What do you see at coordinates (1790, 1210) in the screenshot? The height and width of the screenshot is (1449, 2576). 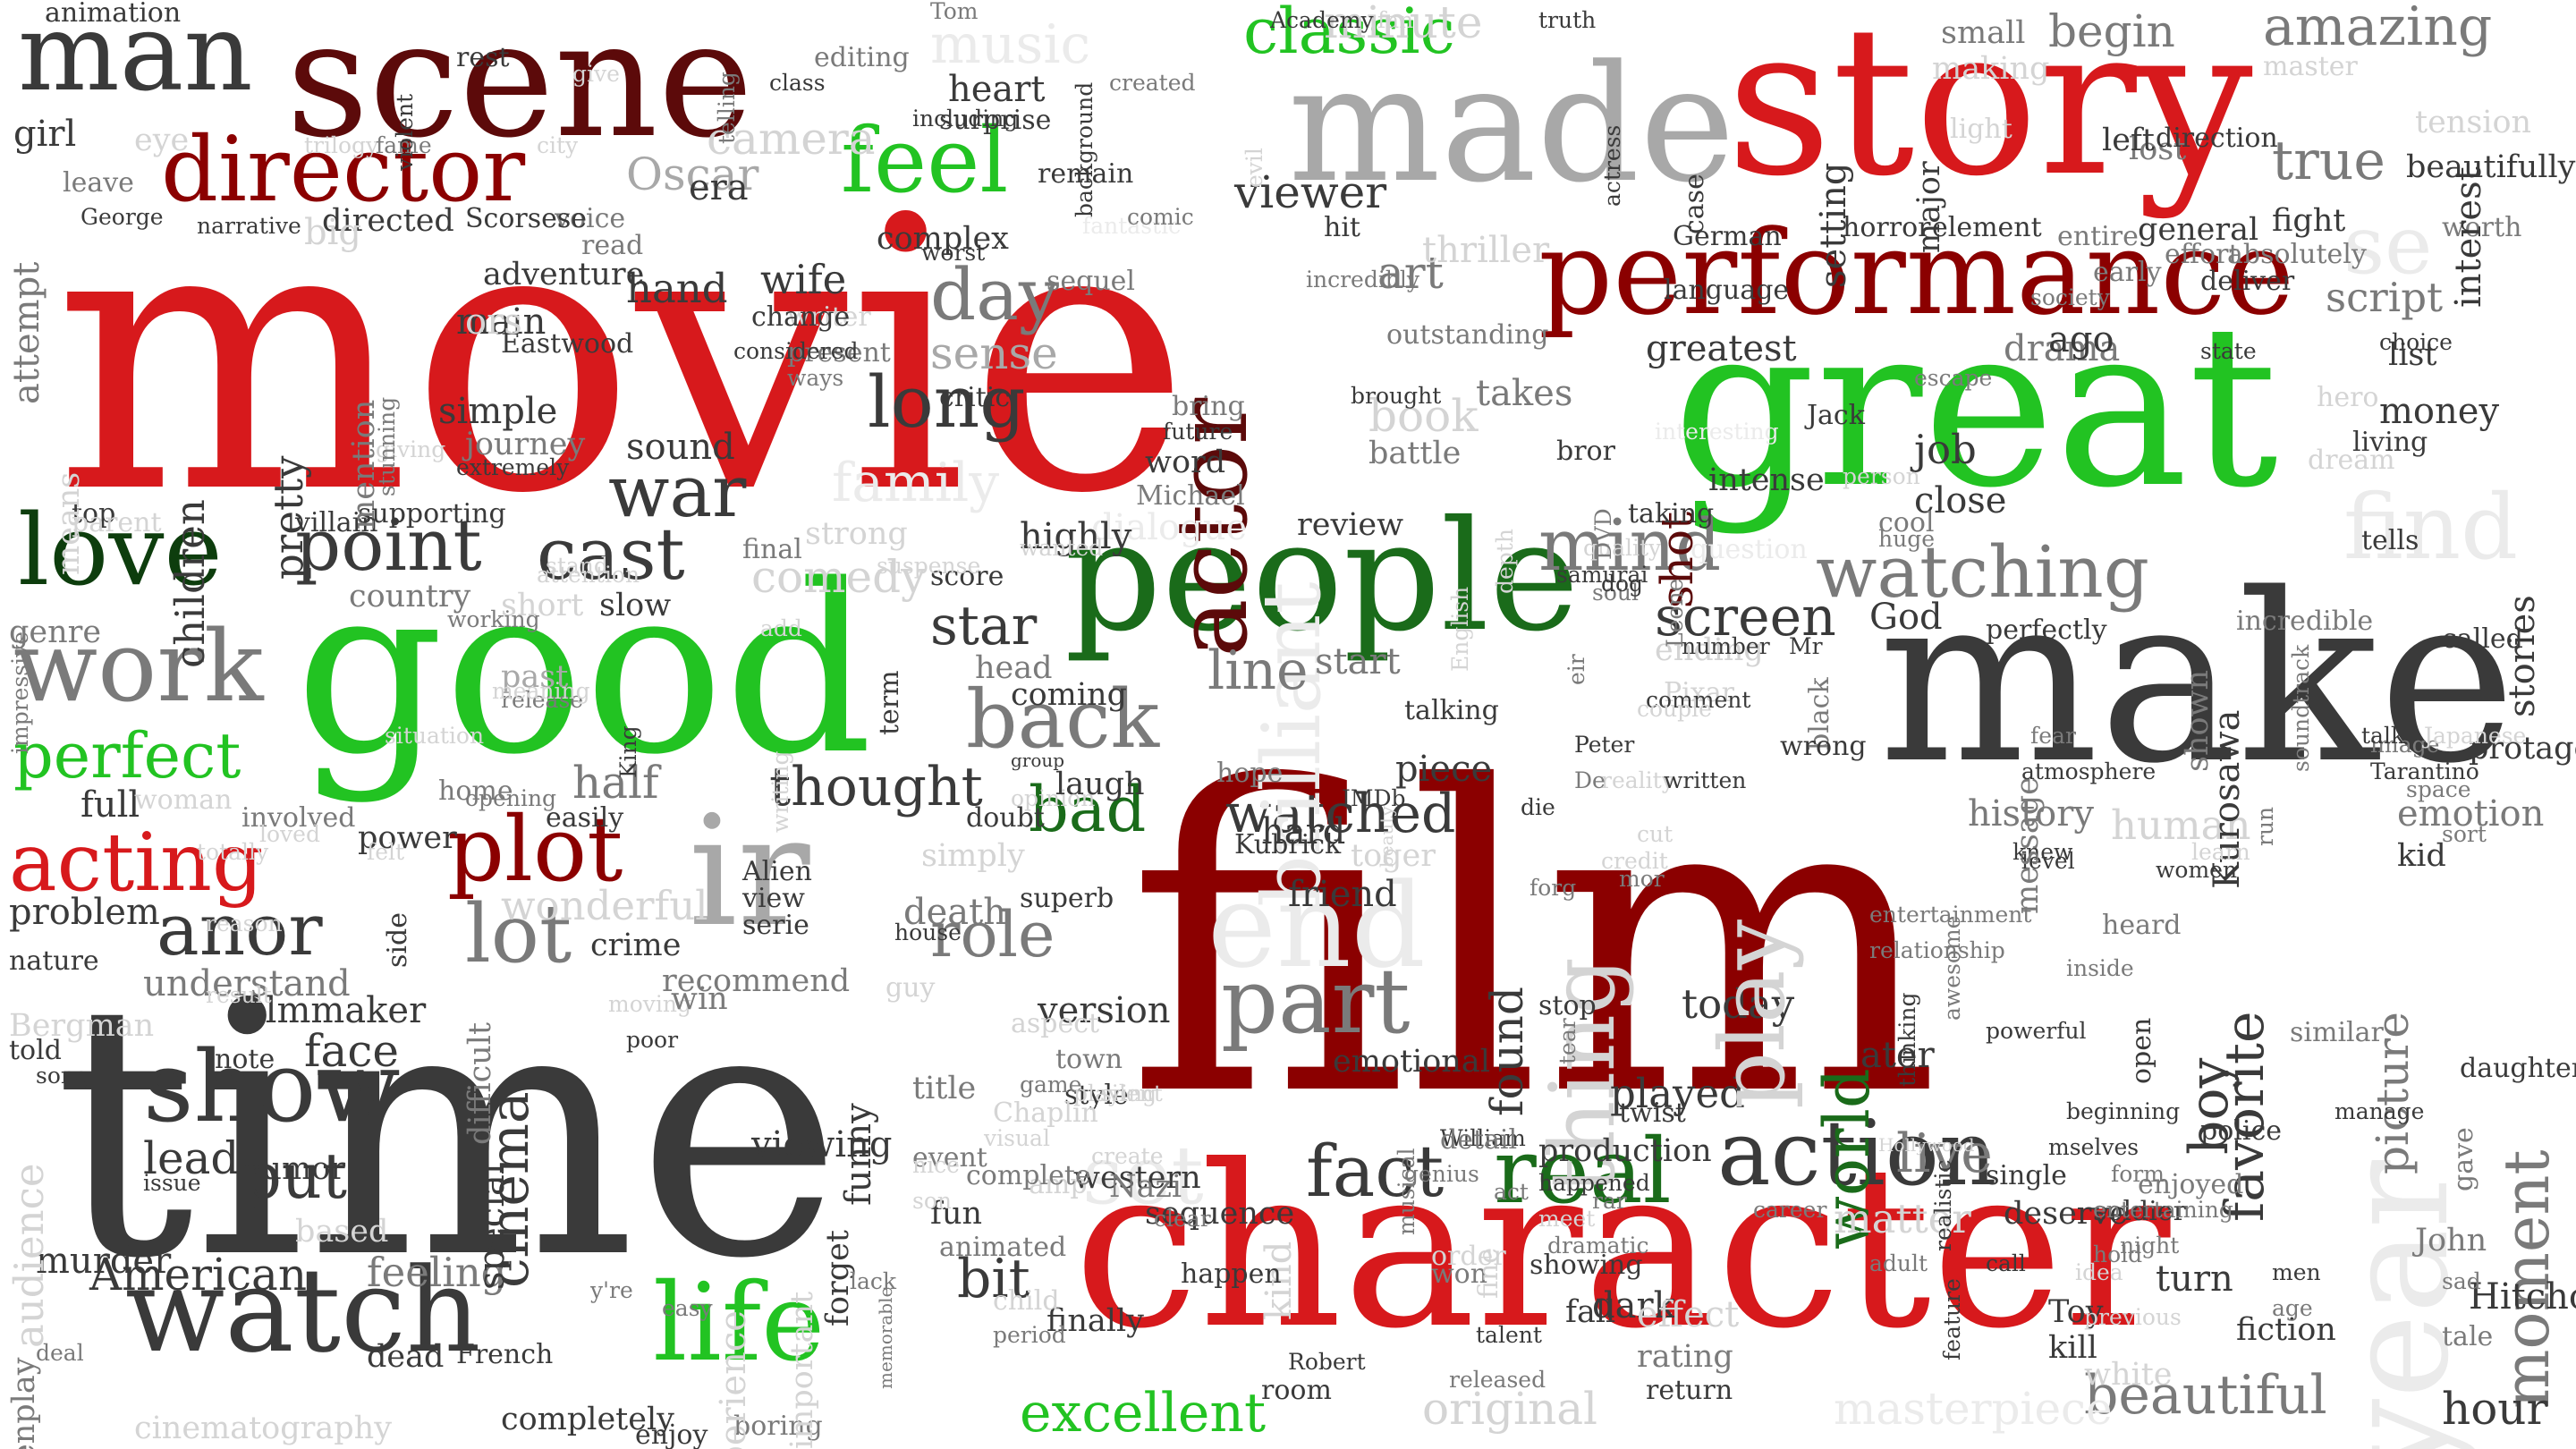 I see `cloud-word-career: career` at bounding box center [1790, 1210].